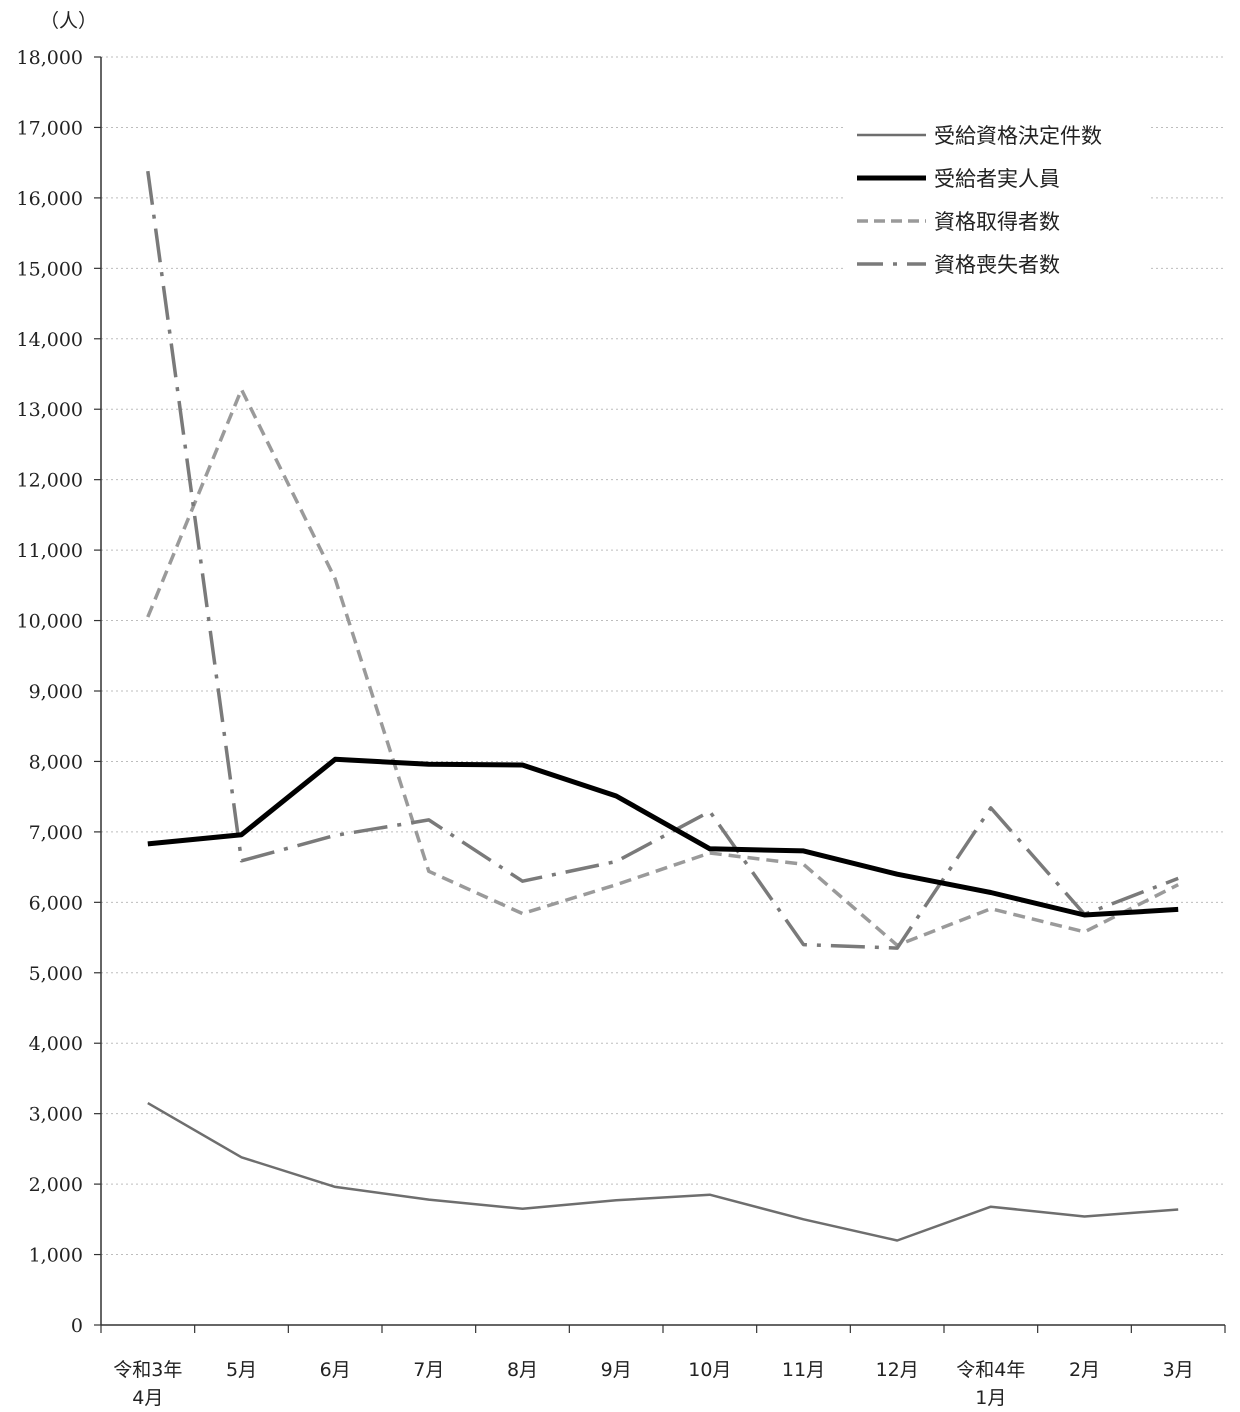 This screenshot has height=1412, width=1240. I want to click on y-tick-label: 12,000, so click(50, 481).